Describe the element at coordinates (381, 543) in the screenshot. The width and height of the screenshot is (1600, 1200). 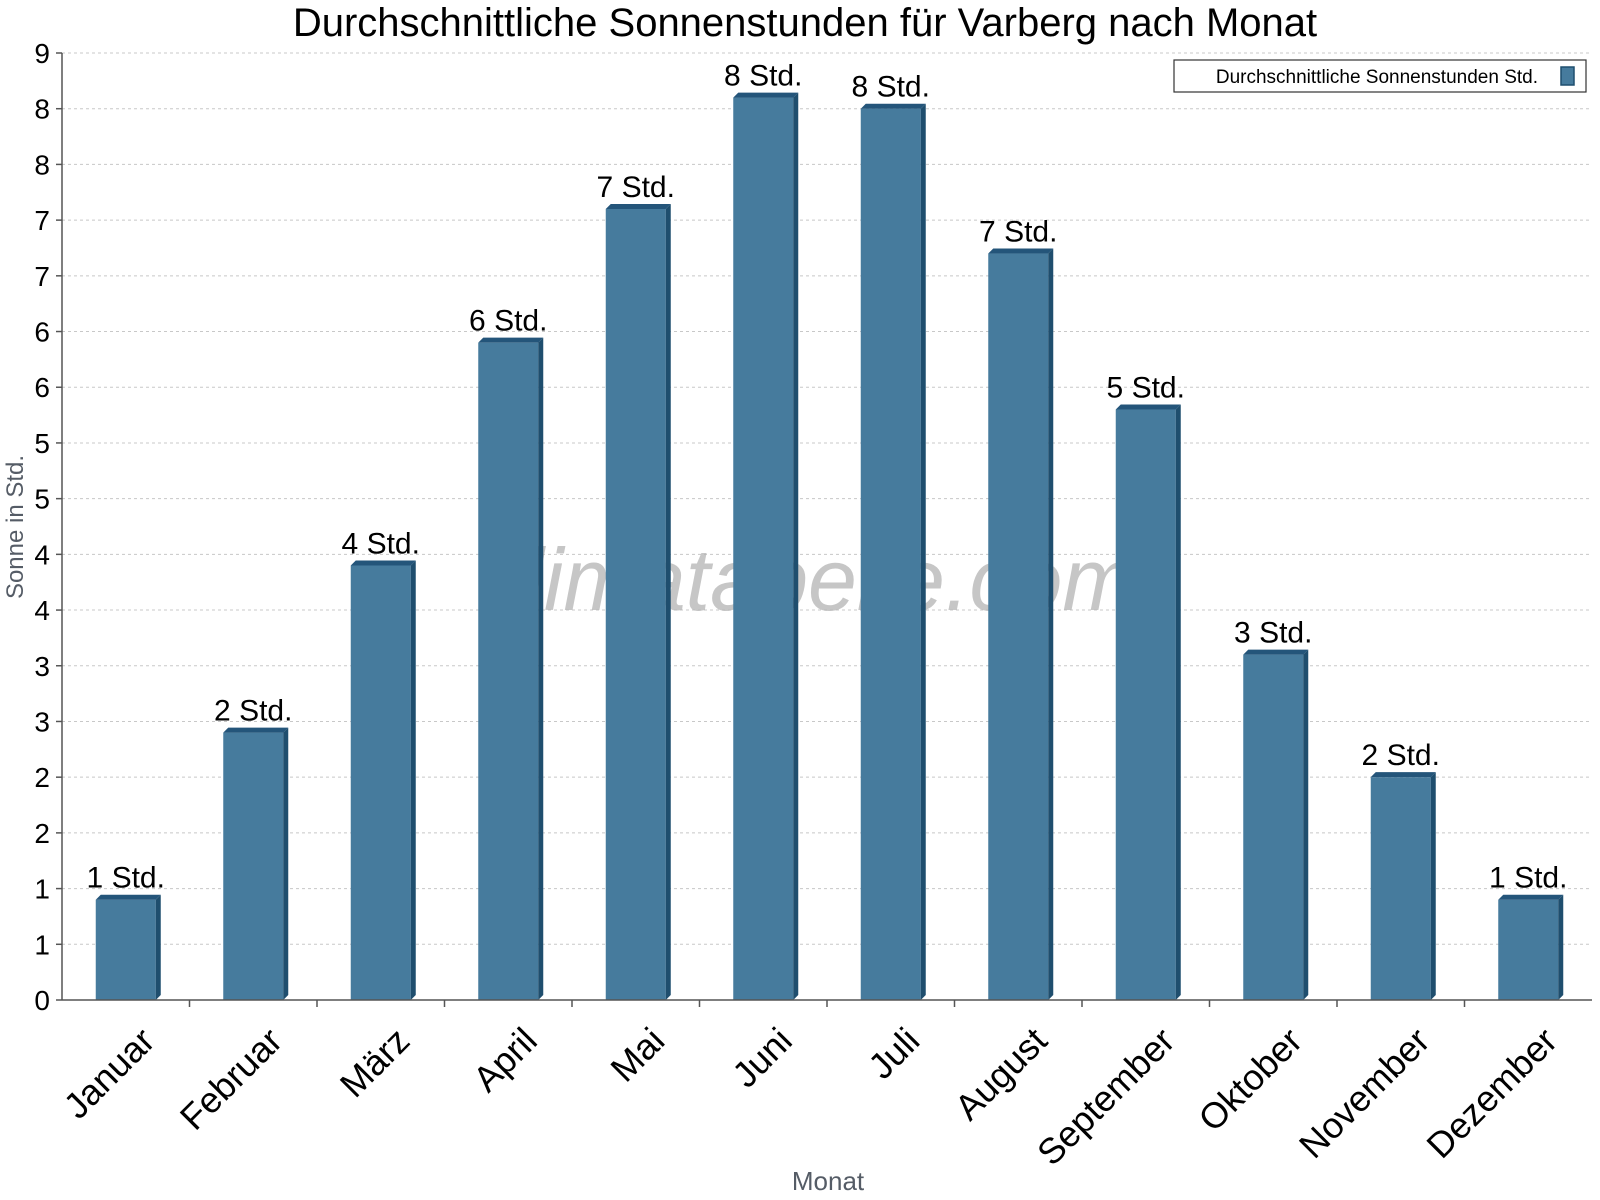
I see `data-label: 4 Std.` at that location.